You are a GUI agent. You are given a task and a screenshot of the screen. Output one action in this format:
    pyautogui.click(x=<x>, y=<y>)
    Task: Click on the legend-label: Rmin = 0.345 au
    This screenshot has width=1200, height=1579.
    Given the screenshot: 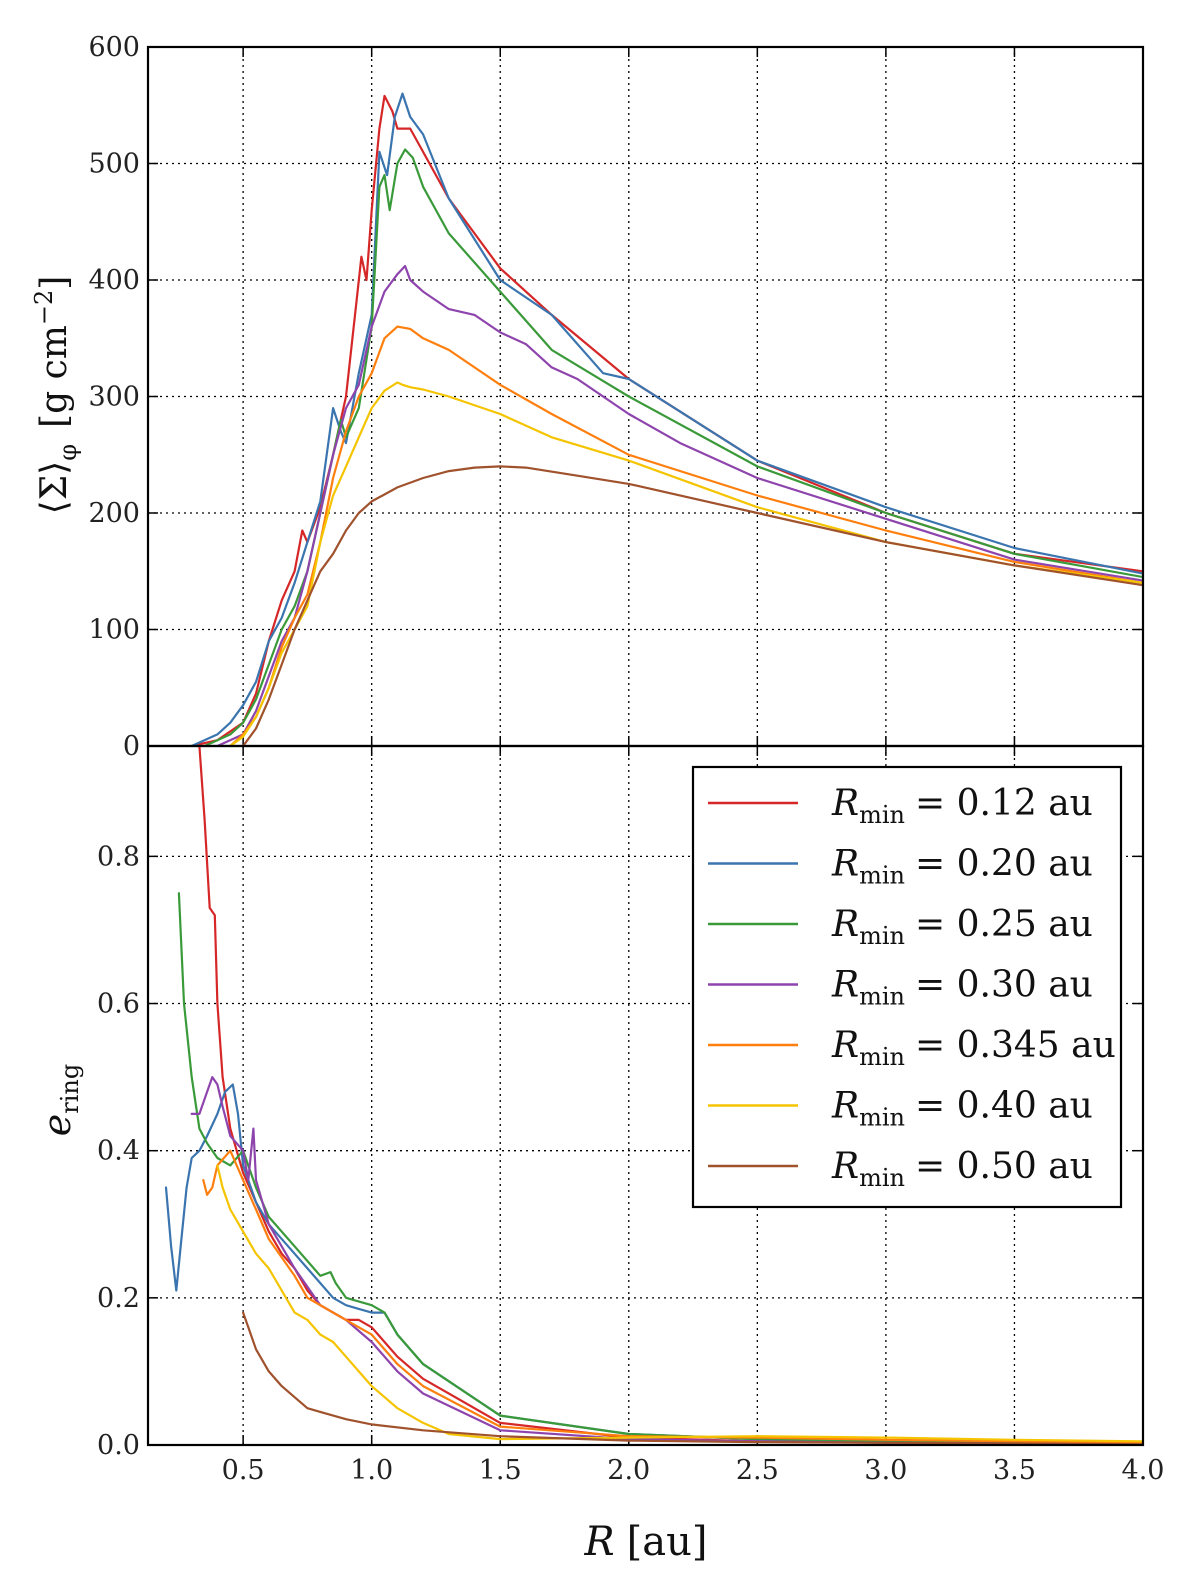 What is the action you would take?
    pyautogui.click(x=973, y=1048)
    